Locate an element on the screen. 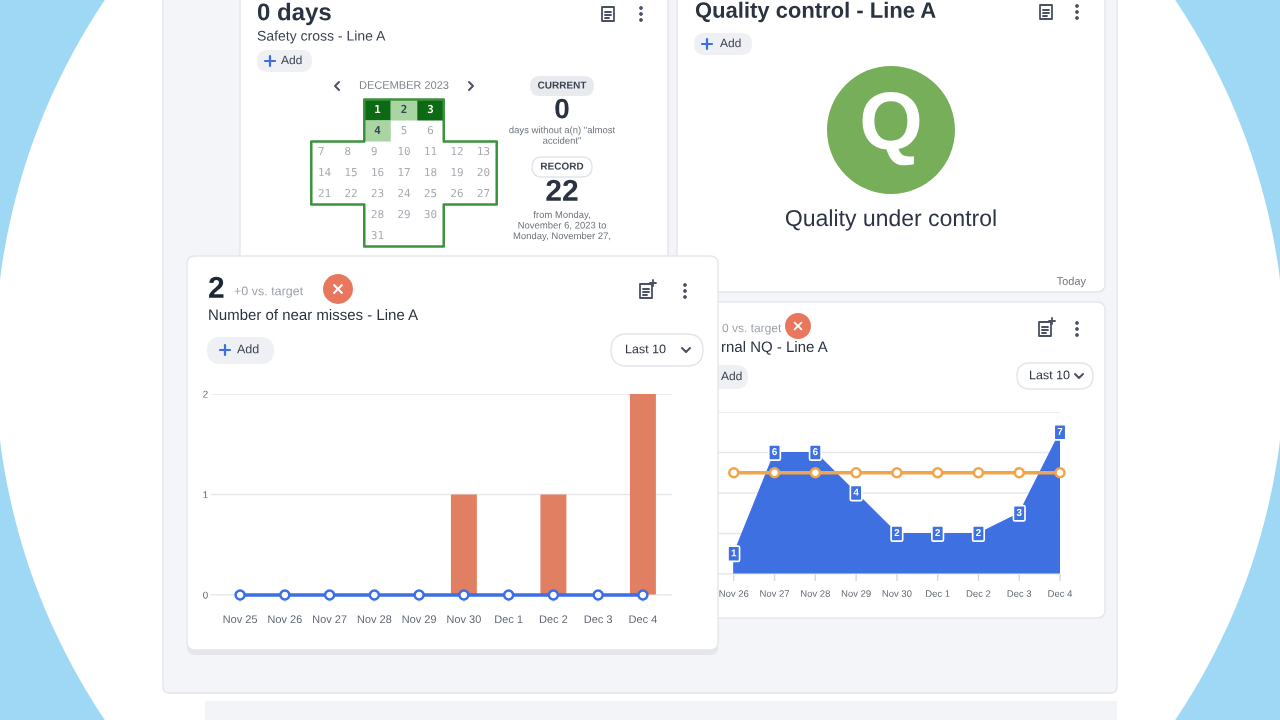 Image resolution: width=1280 pixels, height=720 pixels. chart-title: rnal NQ - Line A is located at coordinates (775, 348).